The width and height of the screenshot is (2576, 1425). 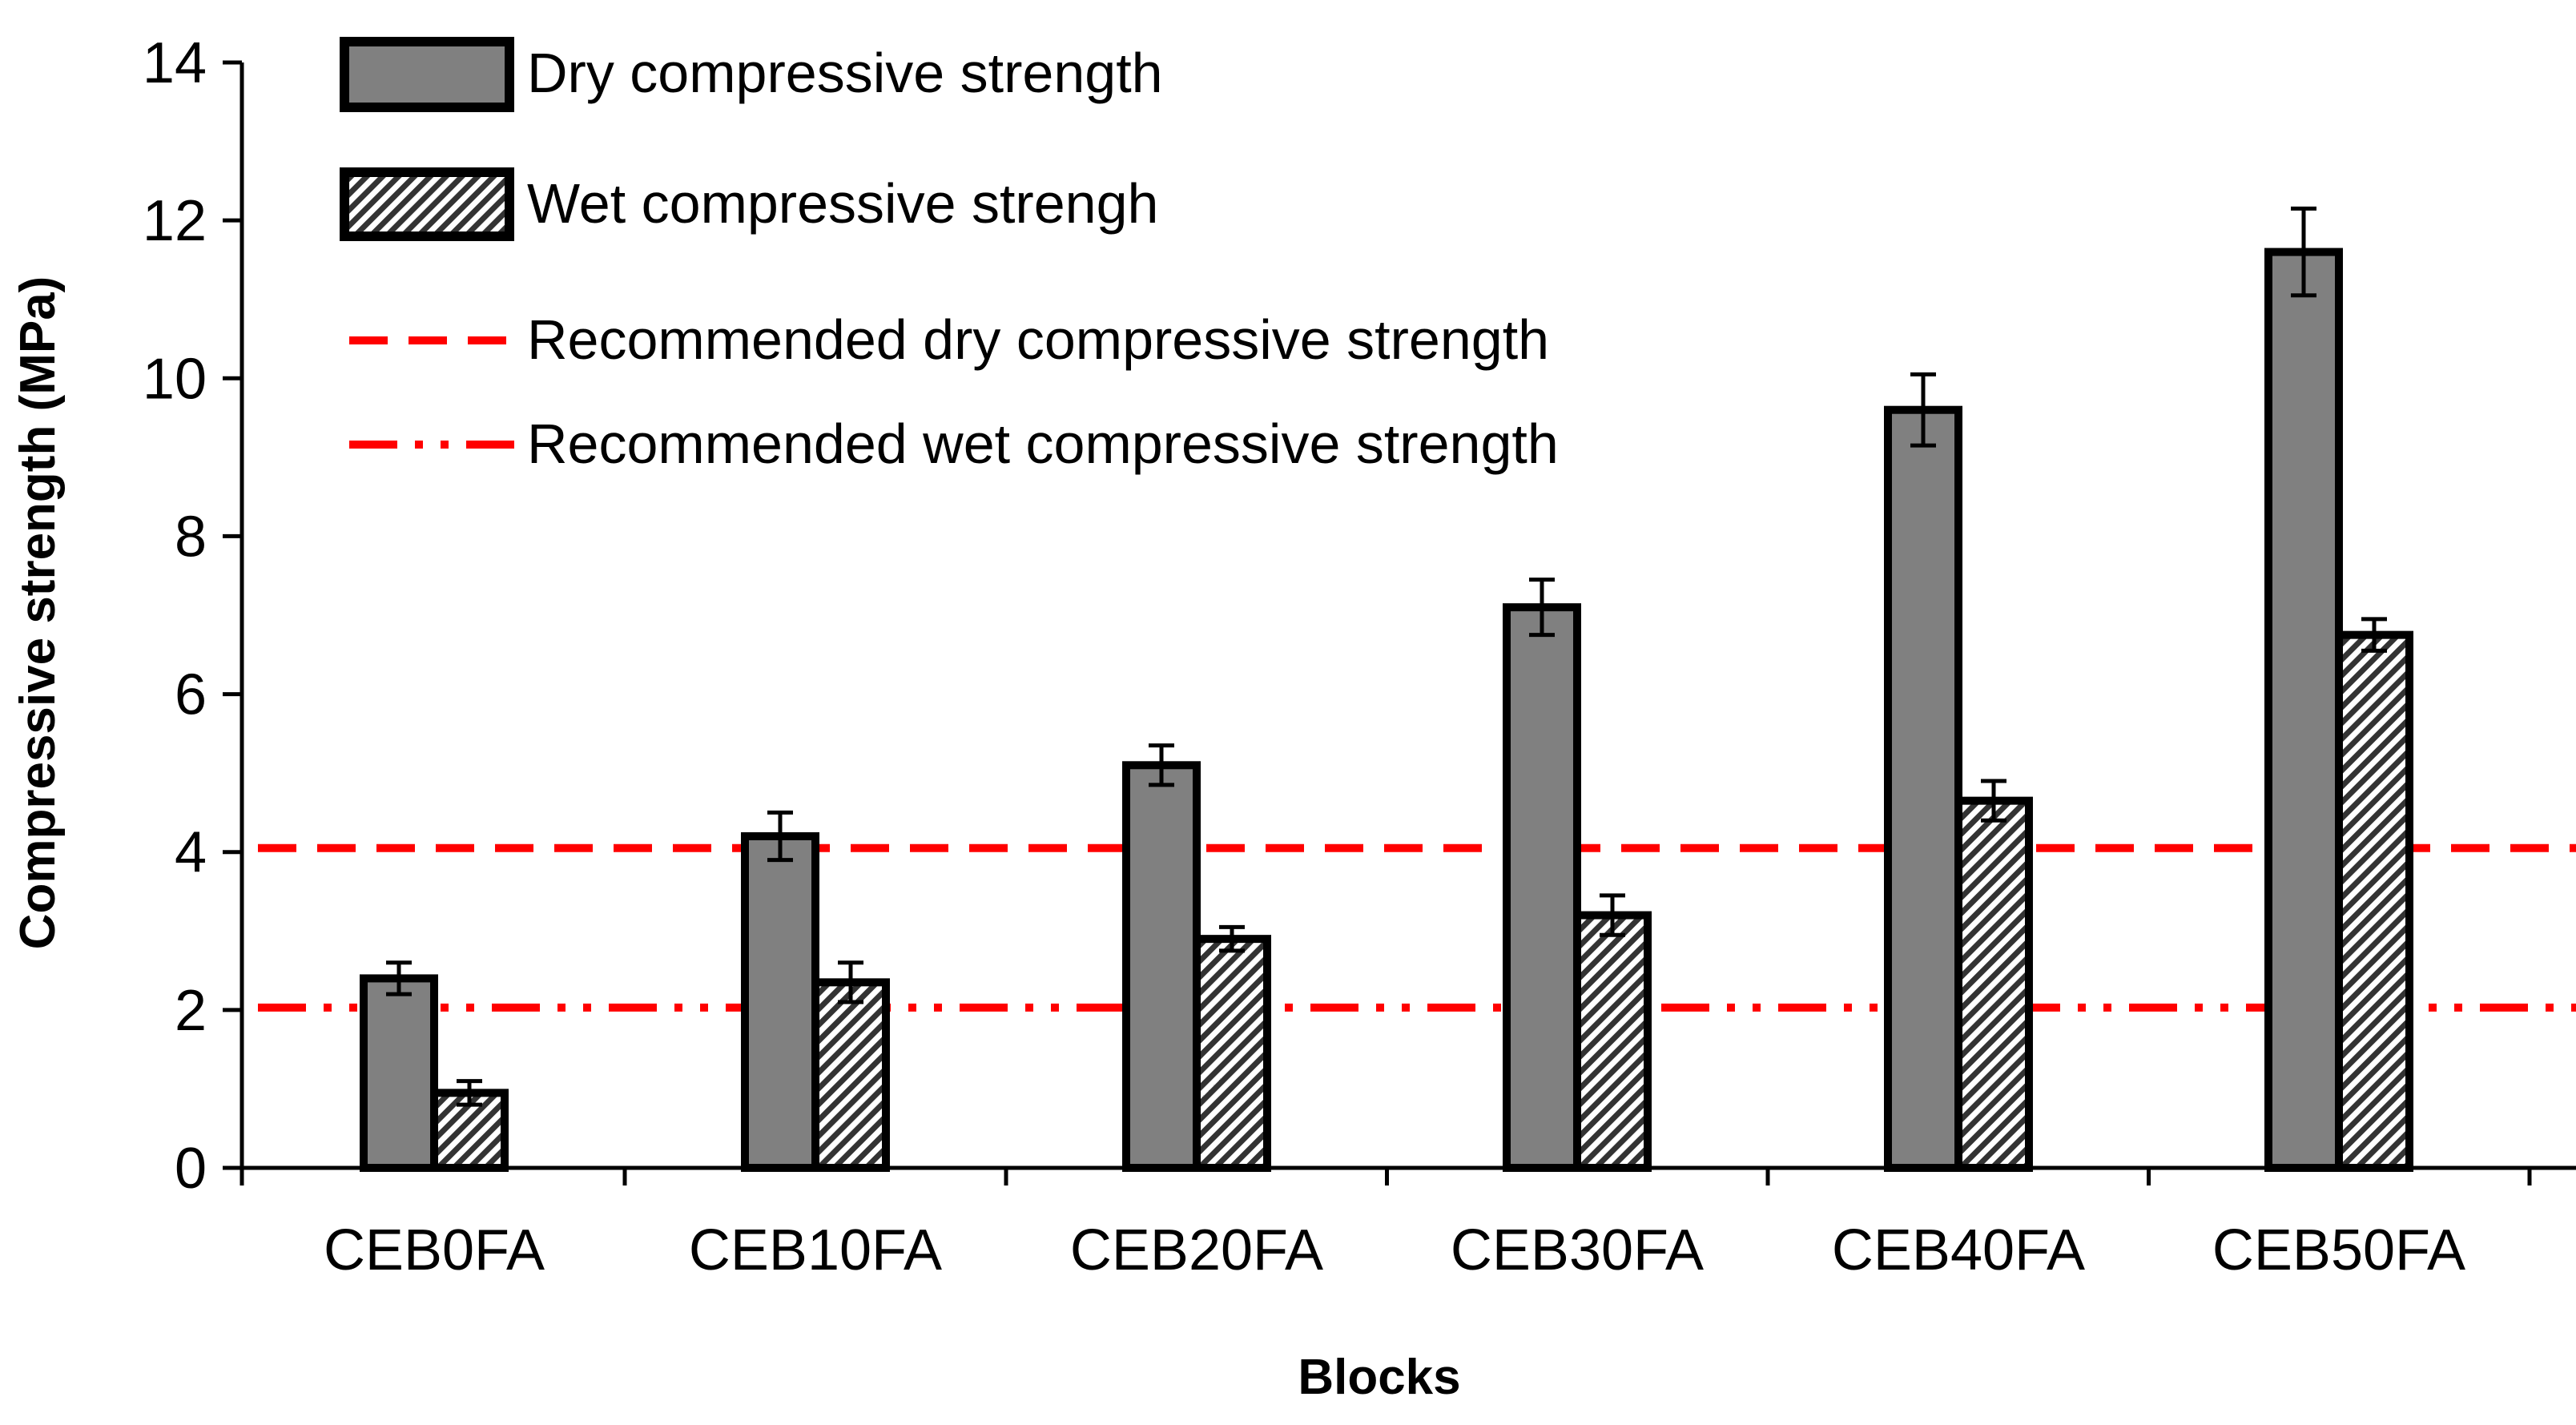 I want to click on y-tick-label-6: 6, so click(x=191, y=695).